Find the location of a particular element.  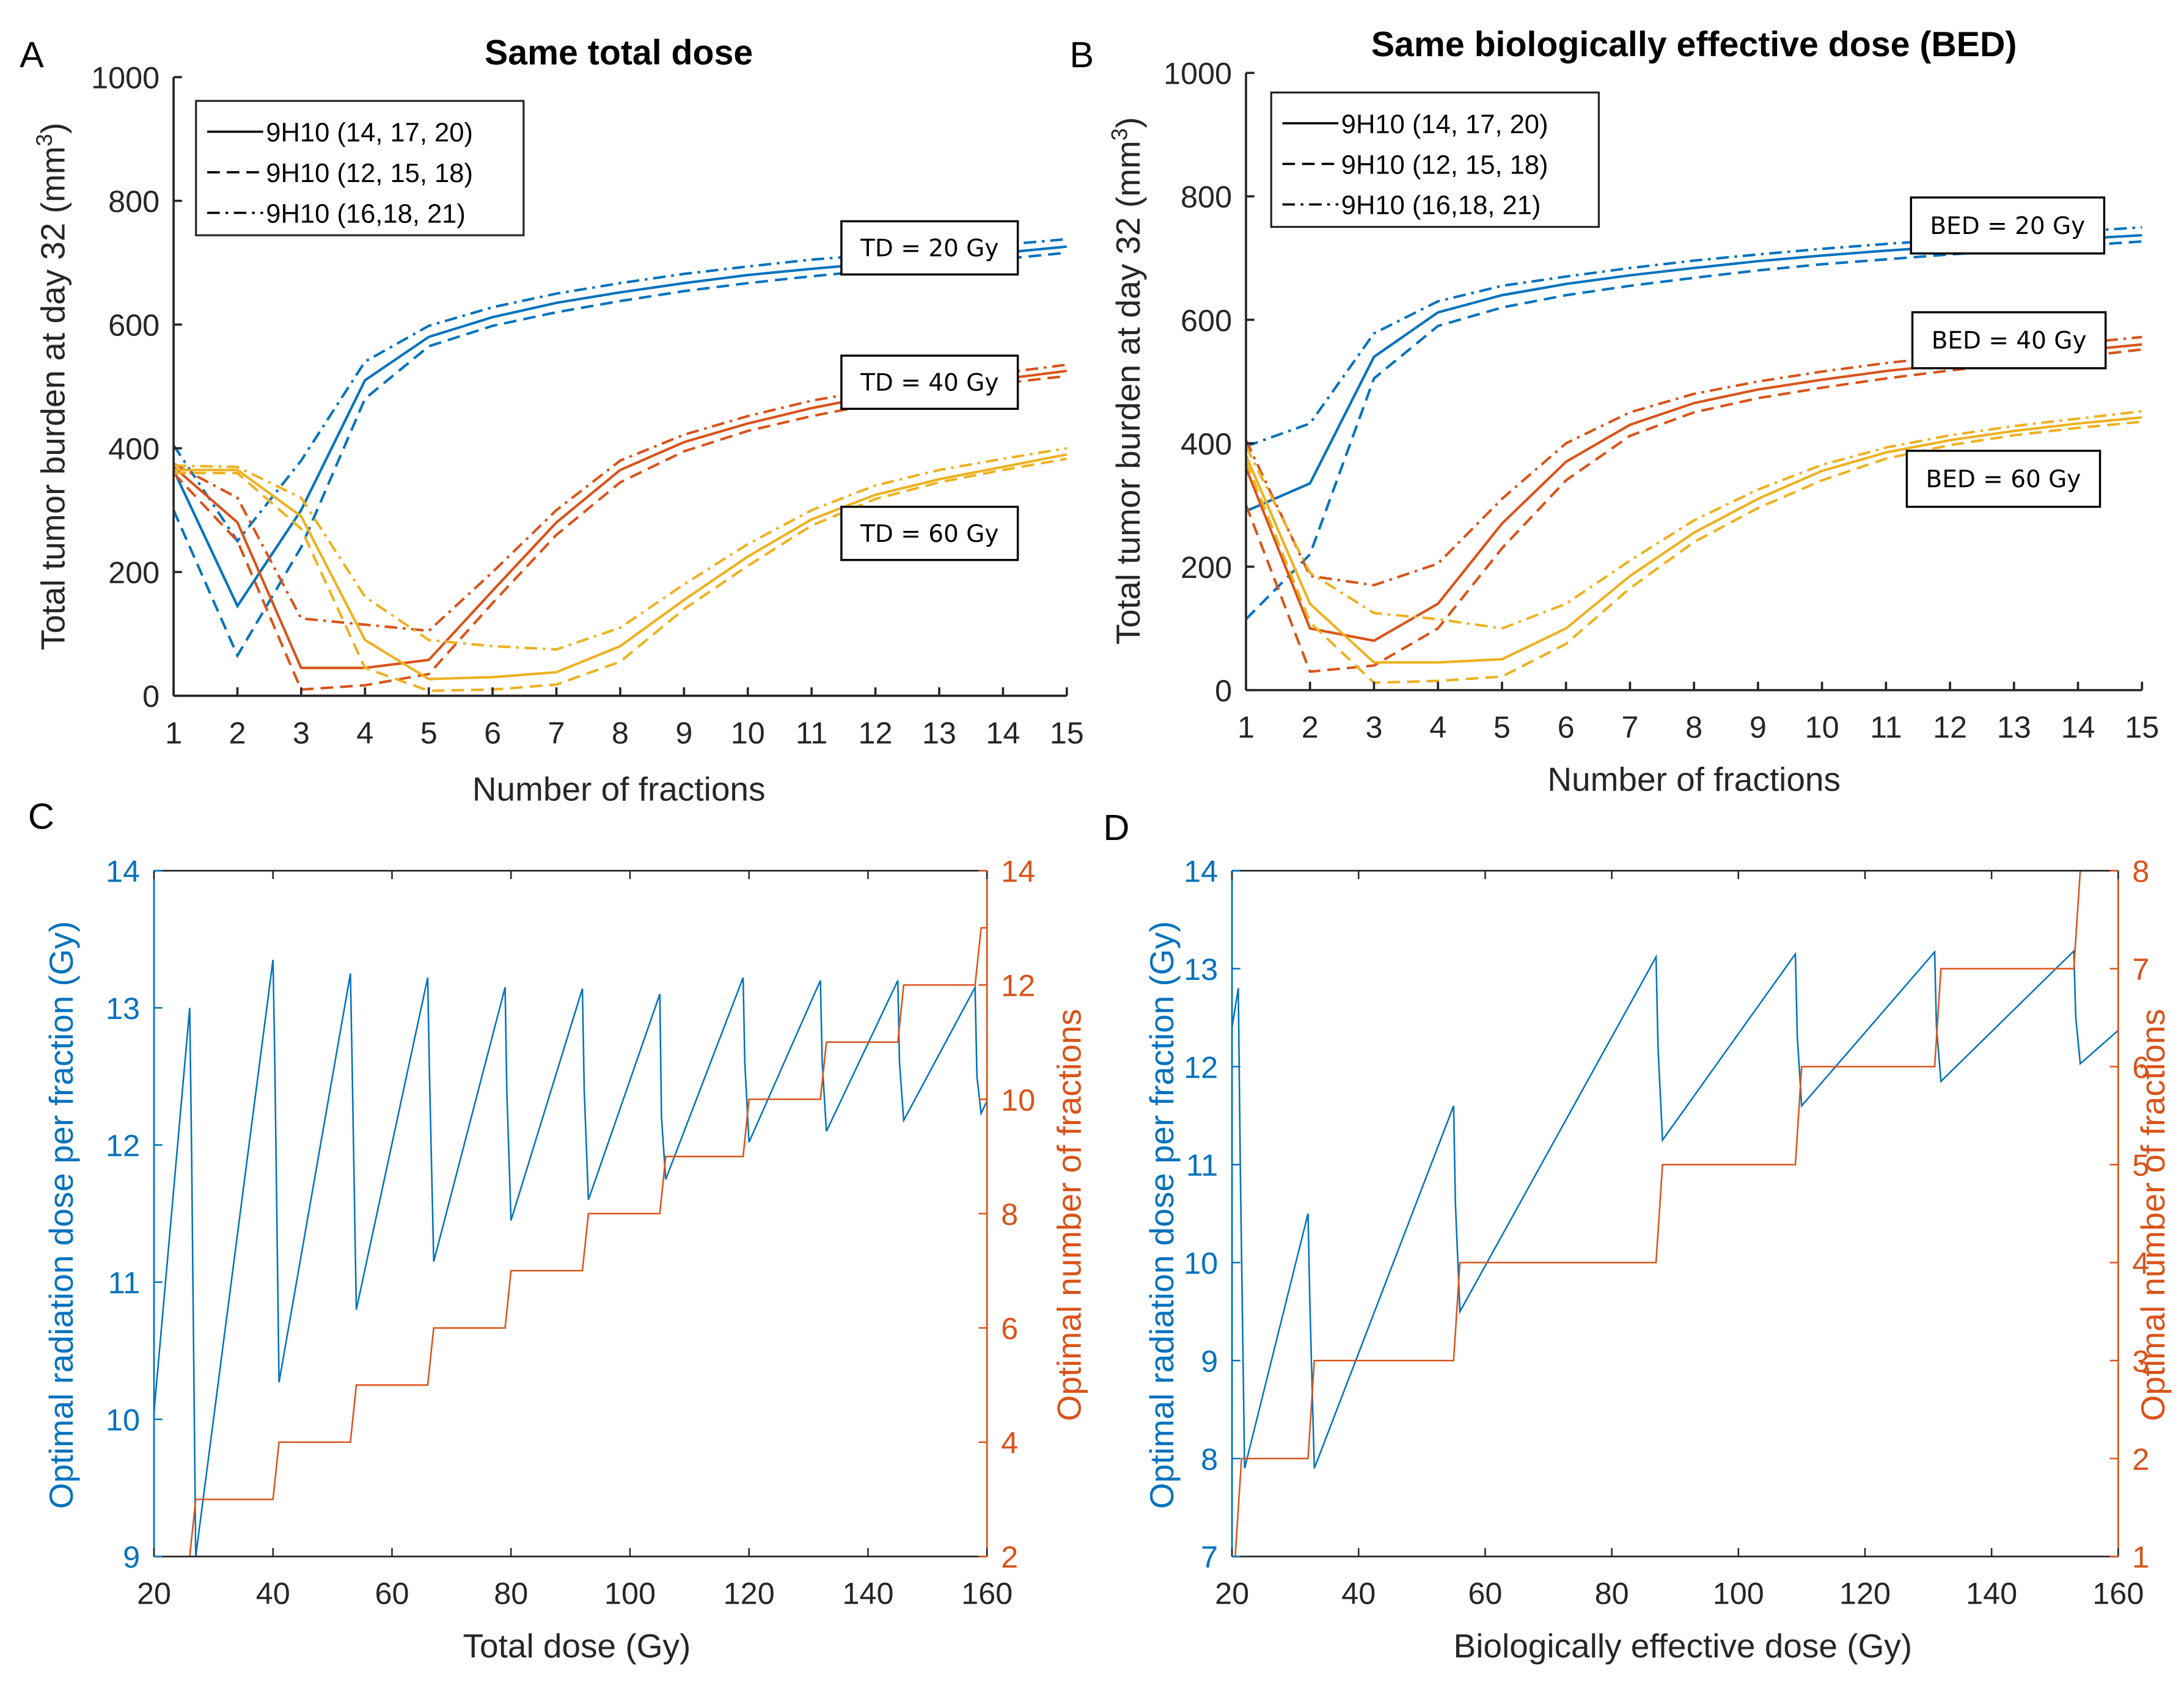

y-tick-label: 600 is located at coordinates (1206, 320).